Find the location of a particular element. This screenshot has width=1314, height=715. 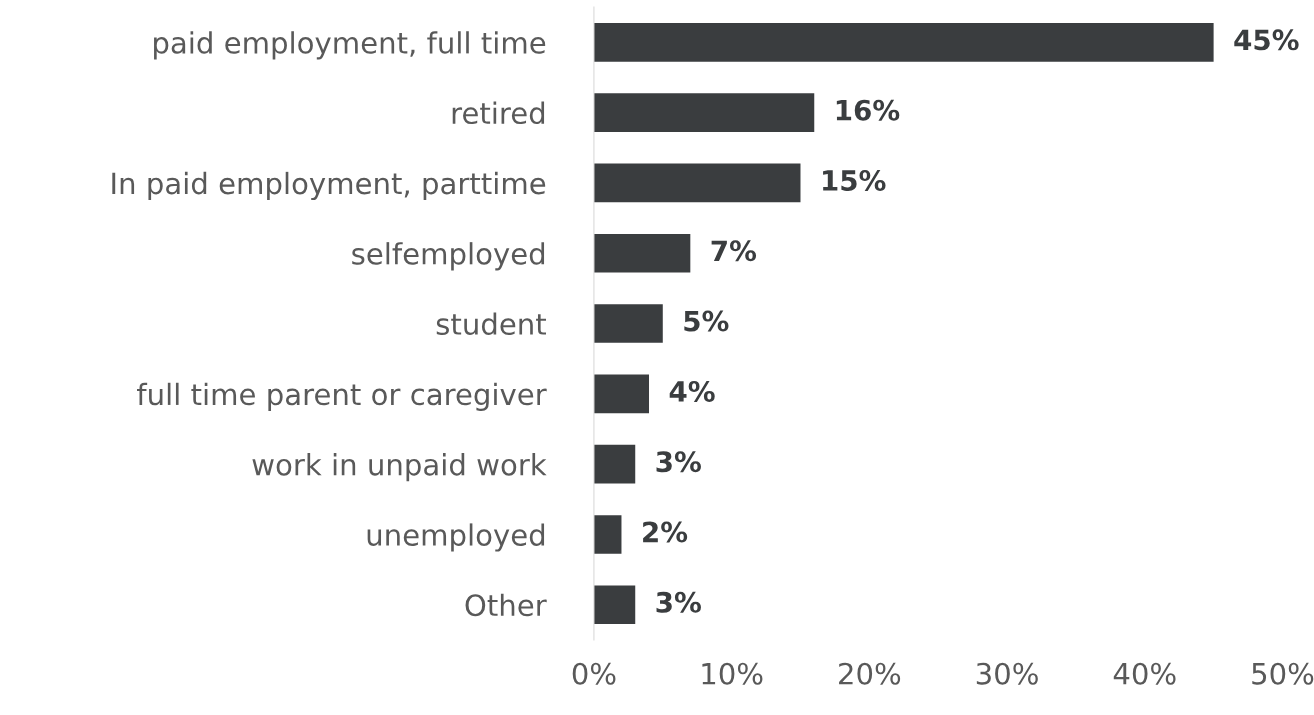

data-label: 15% is located at coordinates (854, 180).